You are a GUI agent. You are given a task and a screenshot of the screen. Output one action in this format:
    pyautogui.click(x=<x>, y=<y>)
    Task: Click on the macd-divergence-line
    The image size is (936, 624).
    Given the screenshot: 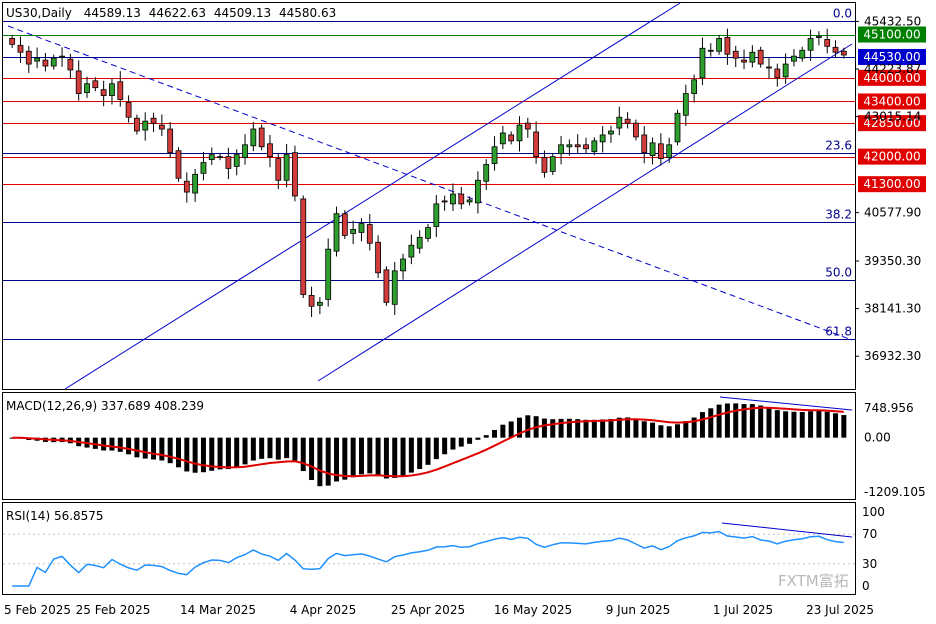 What is the action you would take?
    pyautogui.click(x=786, y=403)
    